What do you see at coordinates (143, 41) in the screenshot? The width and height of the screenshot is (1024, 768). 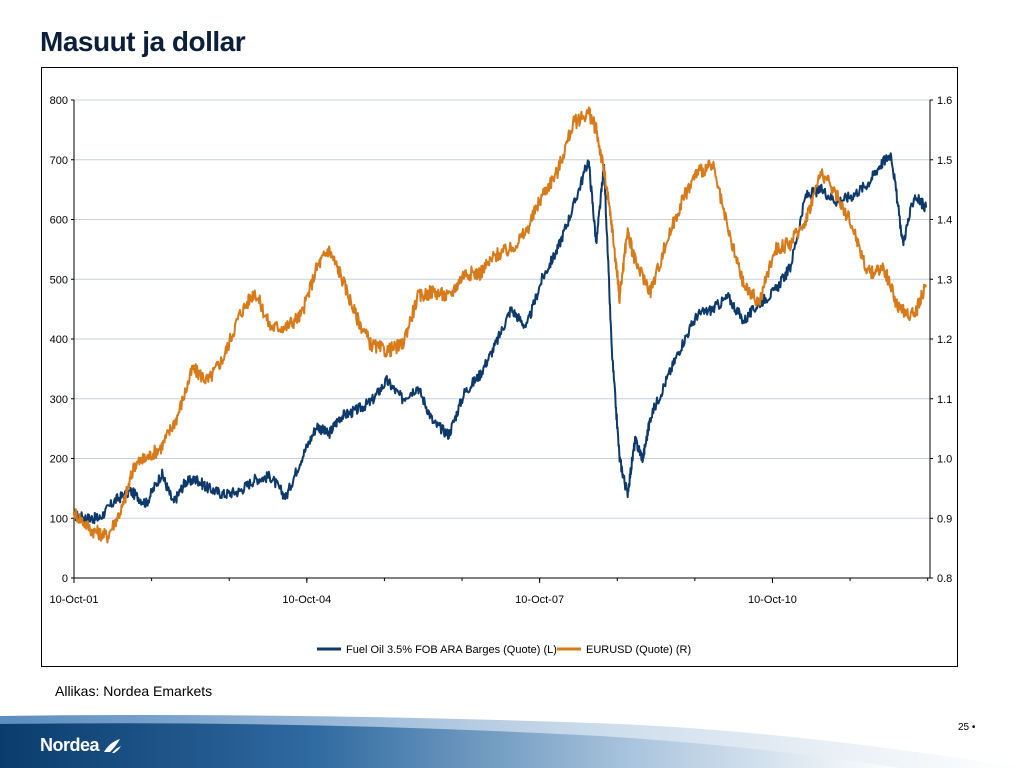 I see `slide-title: Masuut ja dollar` at bounding box center [143, 41].